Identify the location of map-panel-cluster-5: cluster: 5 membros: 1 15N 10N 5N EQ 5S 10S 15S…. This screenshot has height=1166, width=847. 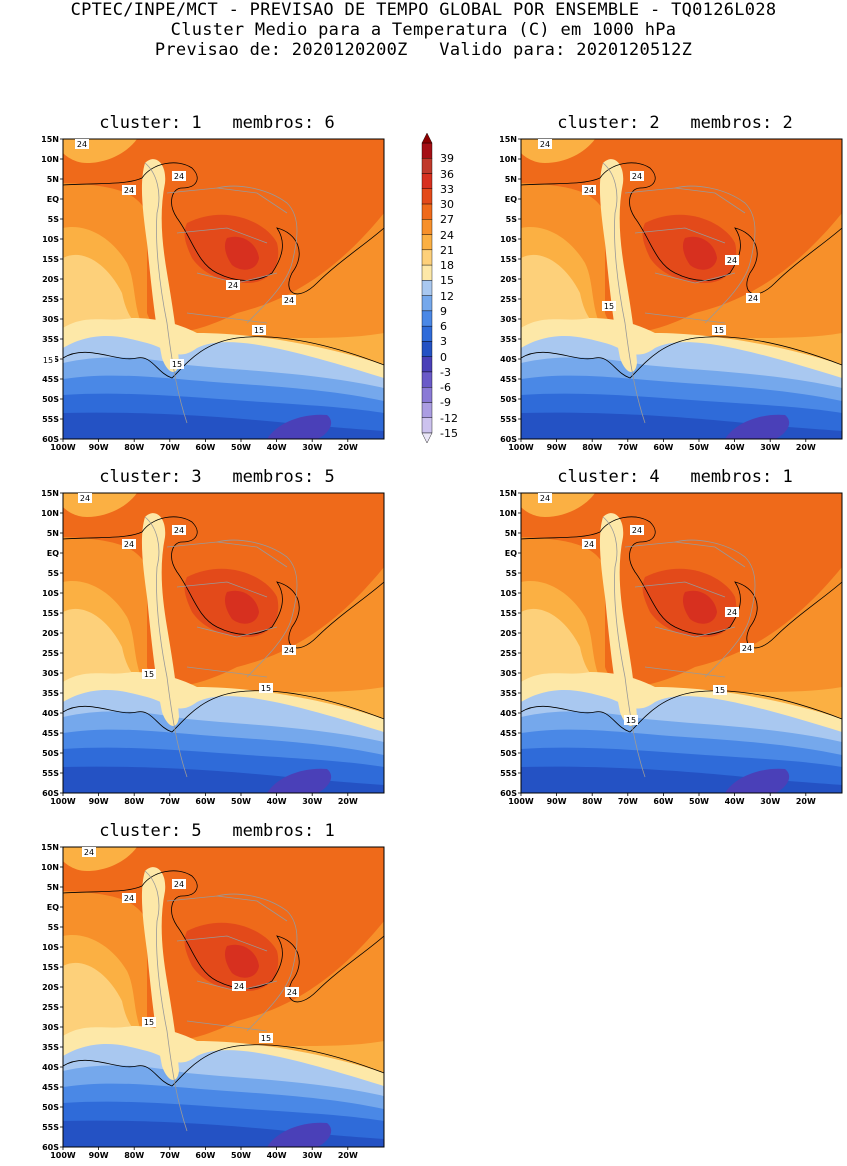
(207, 993).